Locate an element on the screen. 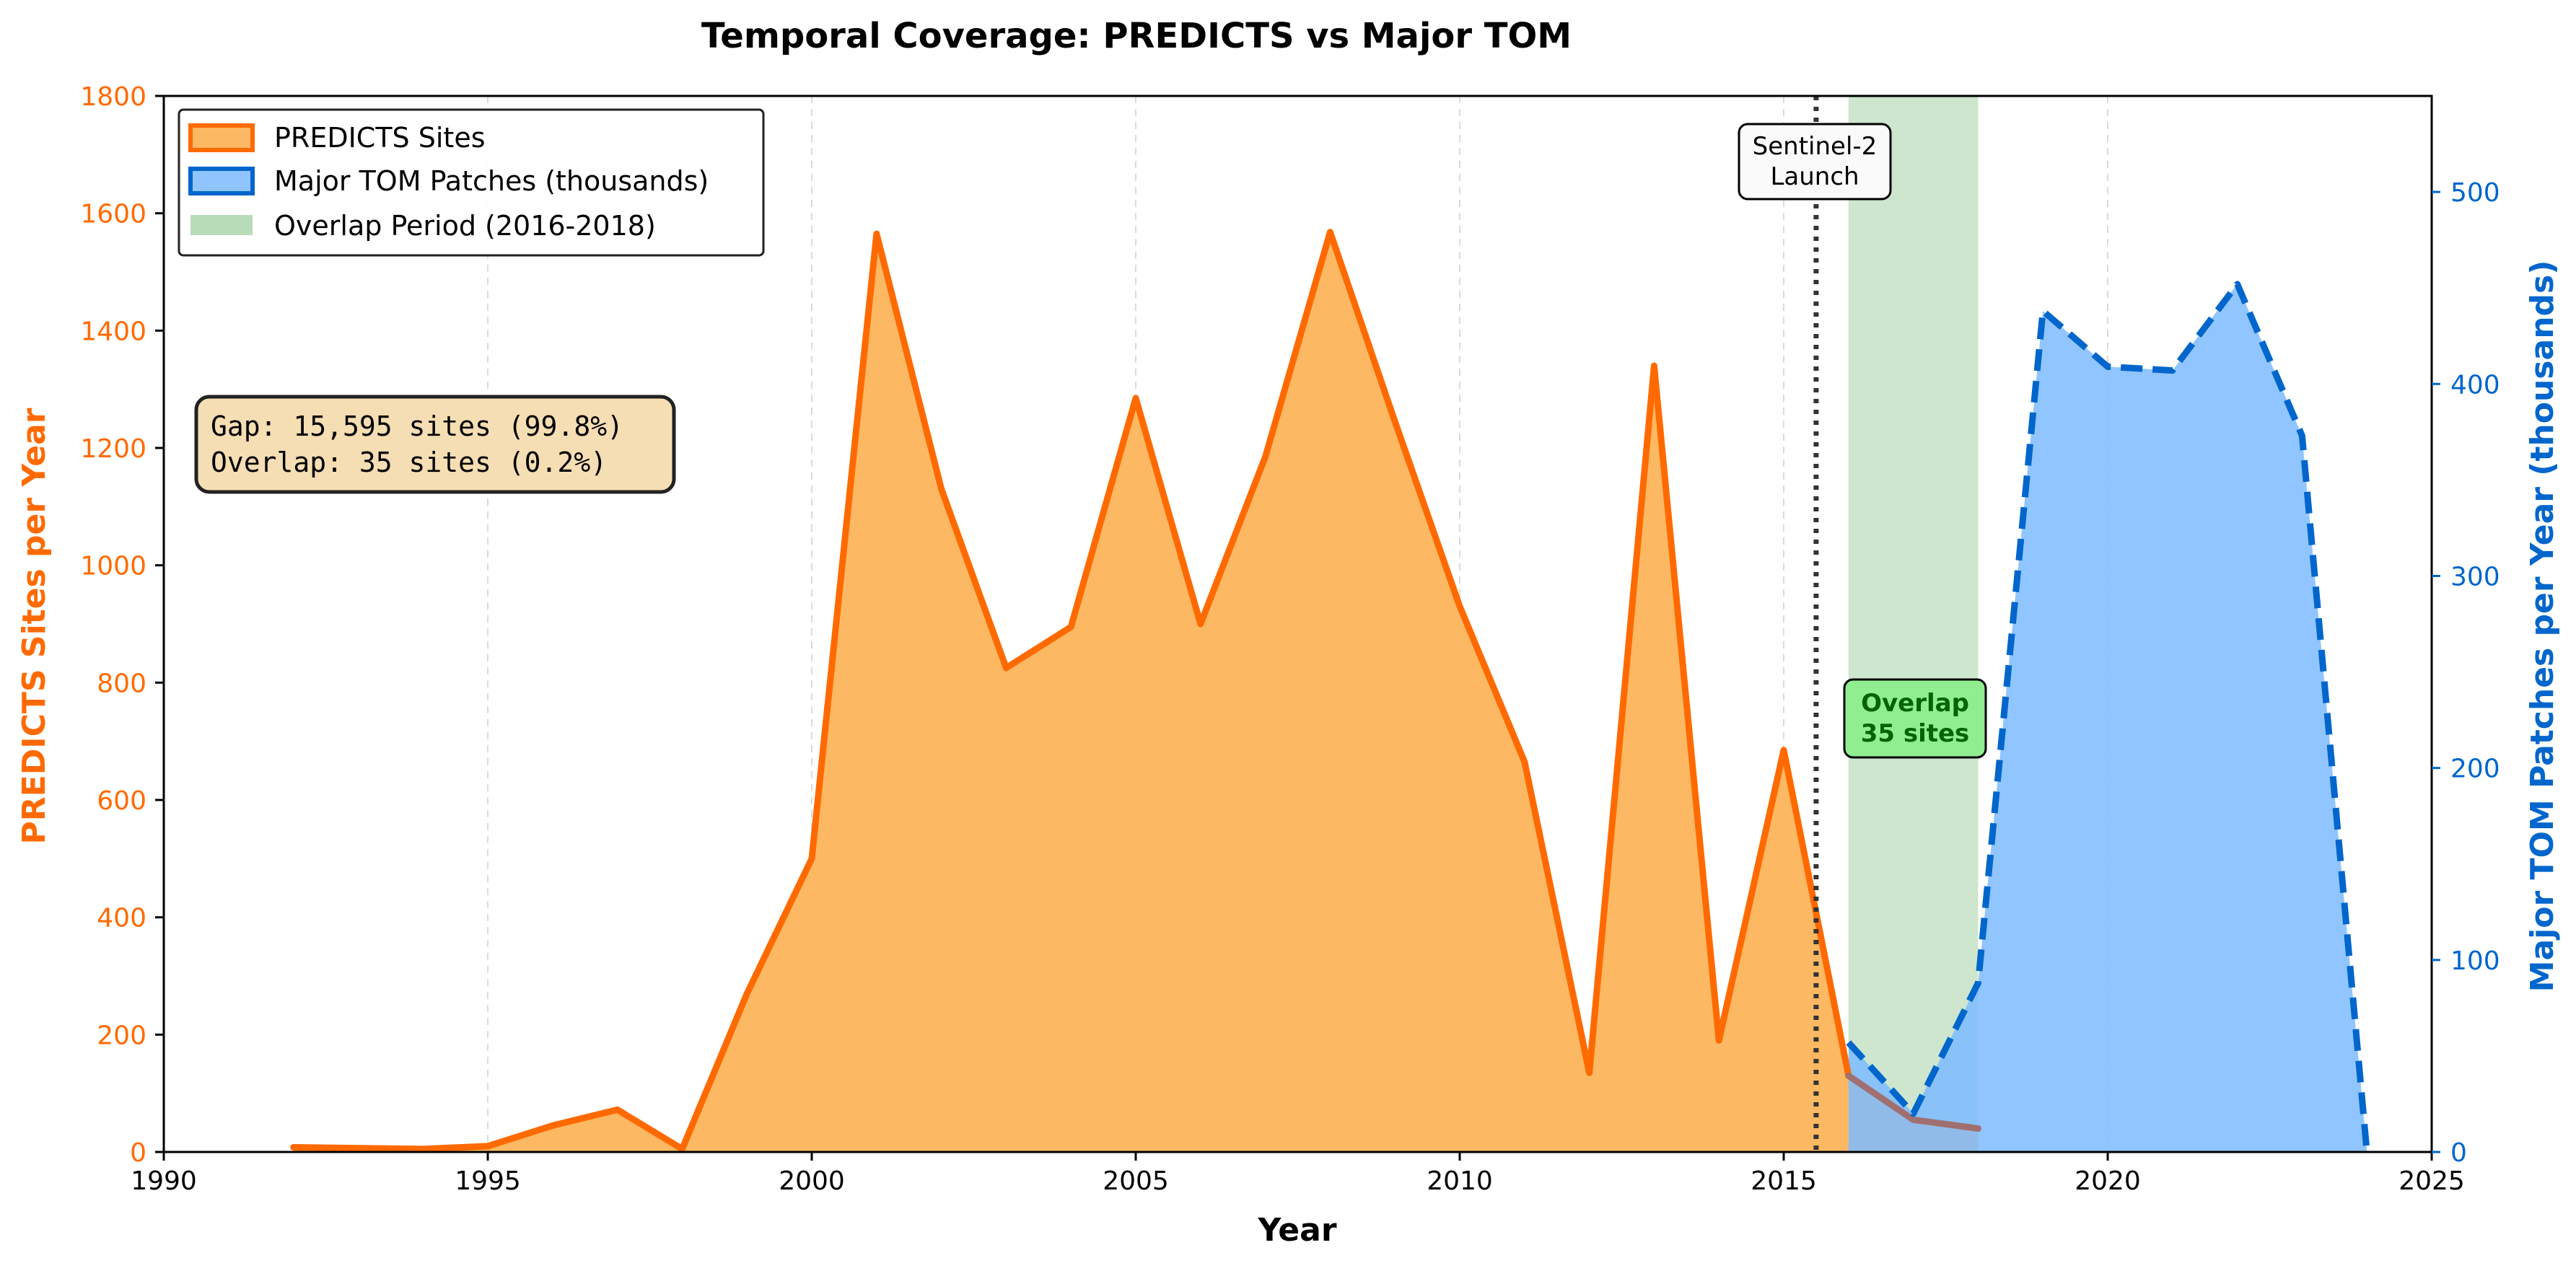 The height and width of the screenshot is (1271, 2576). overlap-stat-line: Overlap: 35 sites (0.2%) is located at coordinates (409, 462).